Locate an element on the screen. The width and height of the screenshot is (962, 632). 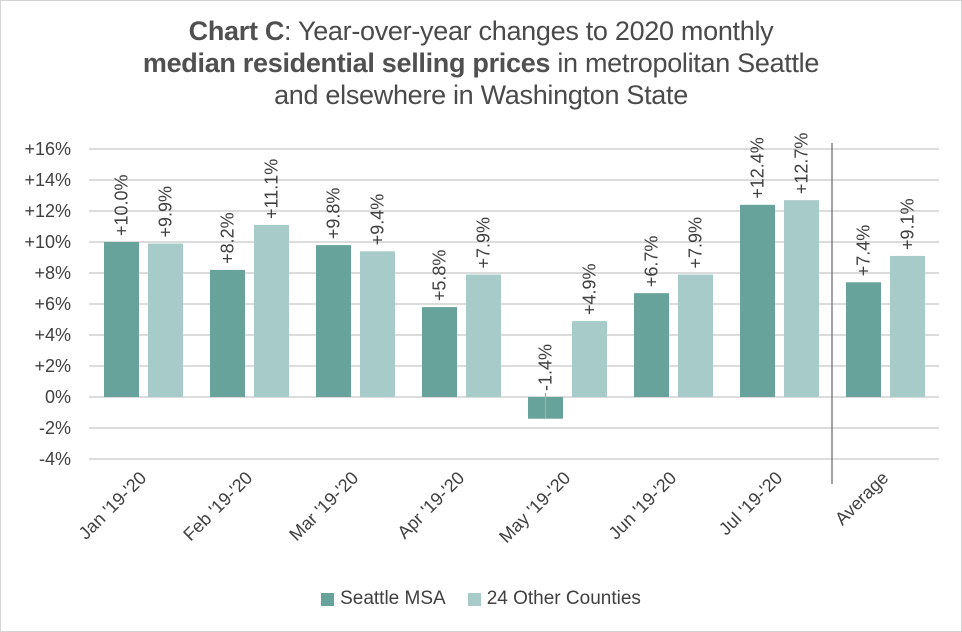
data-label: +12.4% is located at coordinates (758, 168).